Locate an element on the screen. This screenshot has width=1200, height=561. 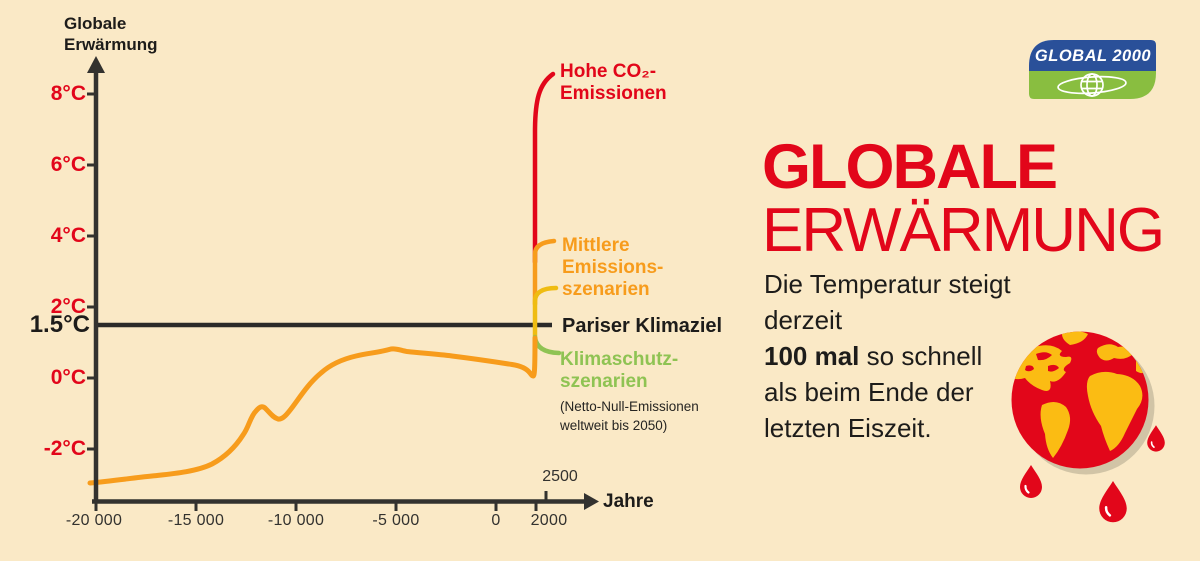
global2000-logo: GLOBAL 2000 is located at coordinates (1092, 69).